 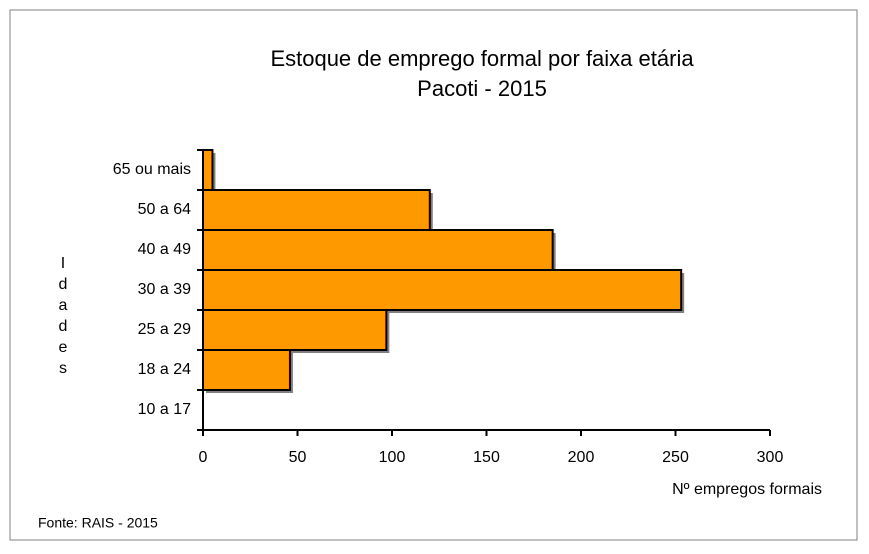 What do you see at coordinates (203, 457) in the screenshot?
I see `x-tick-label: 0` at bounding box center [203, 457].